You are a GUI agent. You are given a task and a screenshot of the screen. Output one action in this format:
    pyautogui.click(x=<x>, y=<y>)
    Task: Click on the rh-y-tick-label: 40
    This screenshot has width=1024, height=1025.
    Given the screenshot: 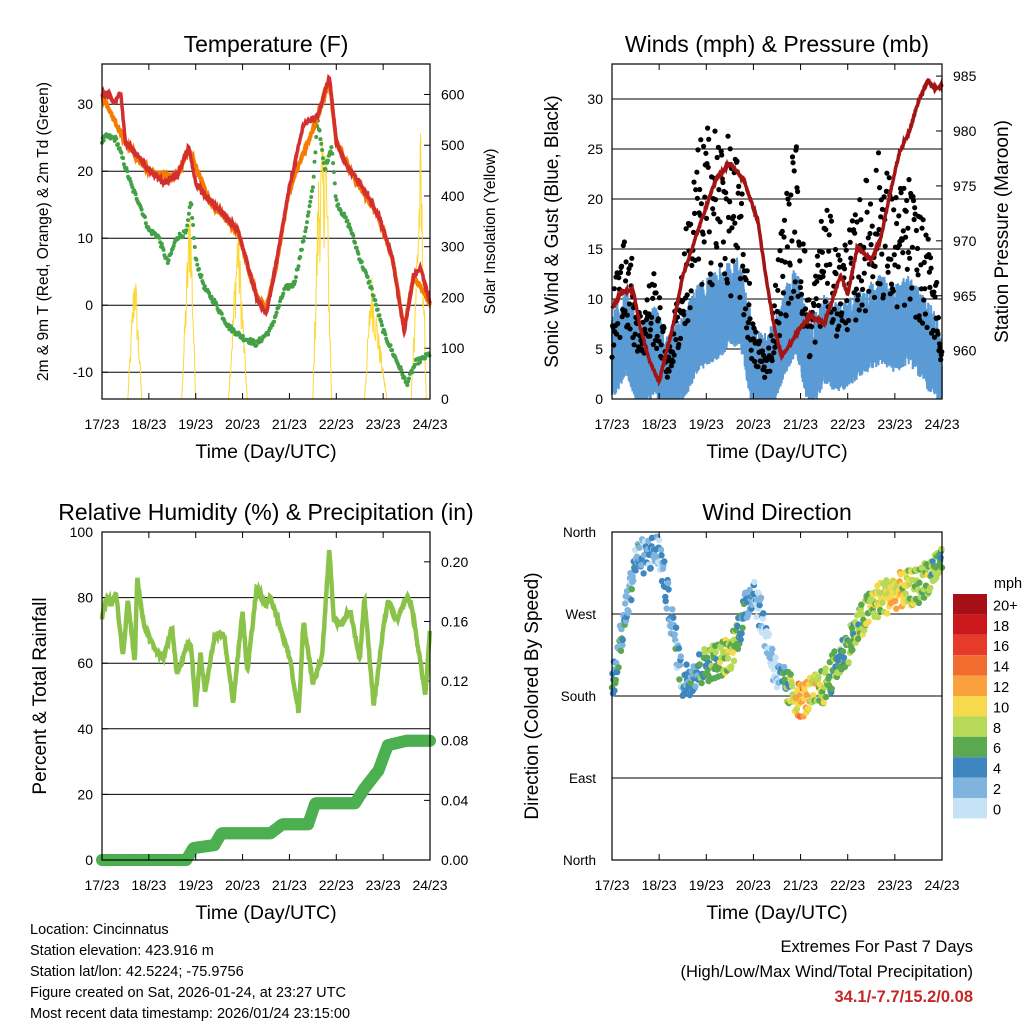 What is the action you would take?
    pyautogui.click(x=85, y=729)
    